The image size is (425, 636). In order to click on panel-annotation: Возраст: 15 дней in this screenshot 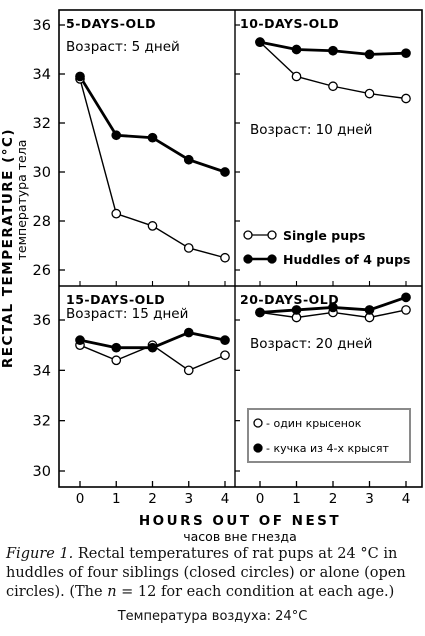, I will do `click(127, 314)`.